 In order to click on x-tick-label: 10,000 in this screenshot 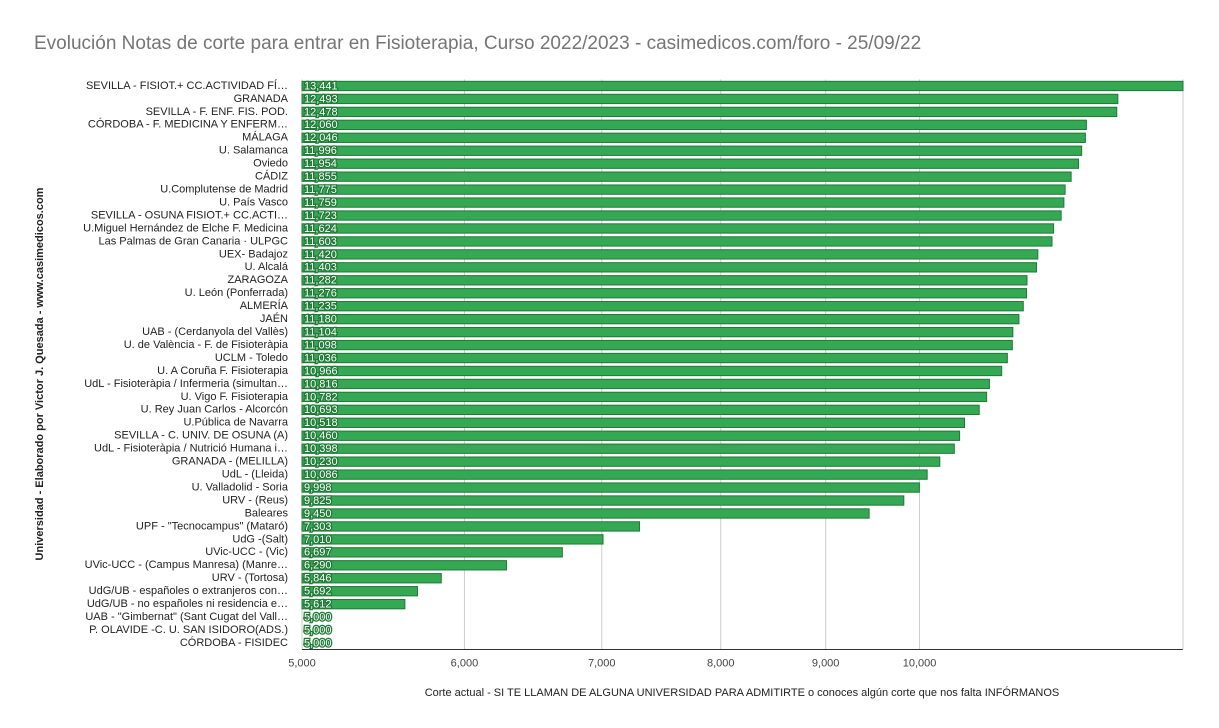, I will do `click(920, 663)`.